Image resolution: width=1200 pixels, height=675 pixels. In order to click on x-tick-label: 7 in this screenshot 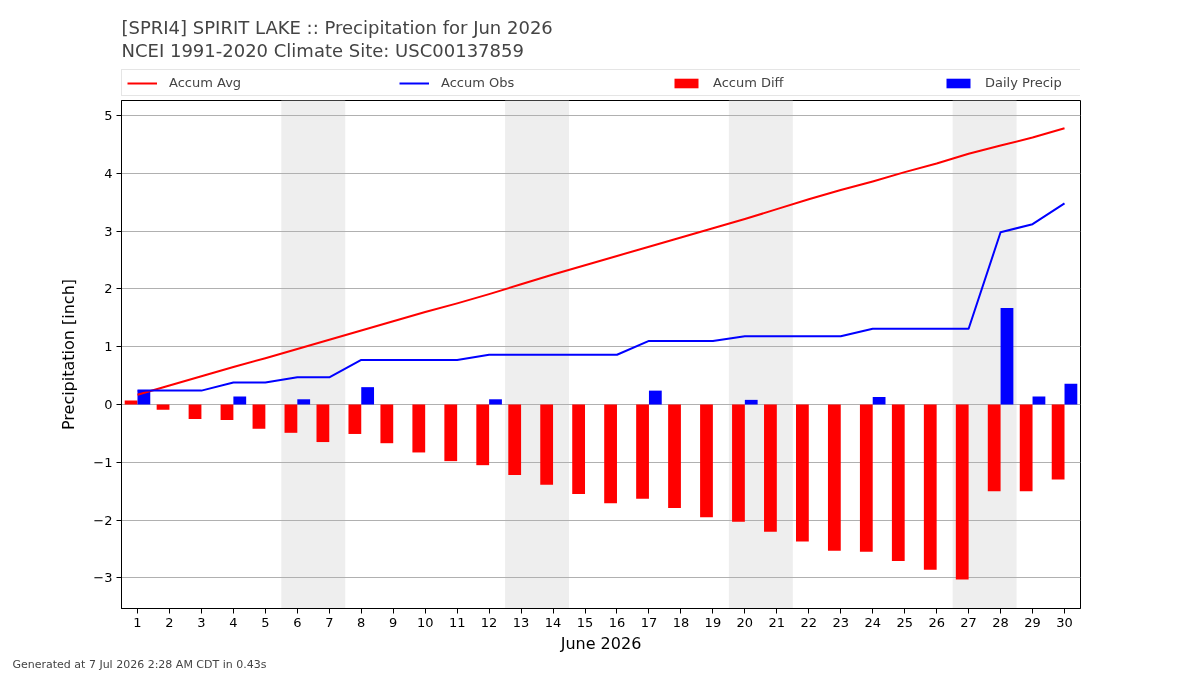, I will do `click(329, 622)`.